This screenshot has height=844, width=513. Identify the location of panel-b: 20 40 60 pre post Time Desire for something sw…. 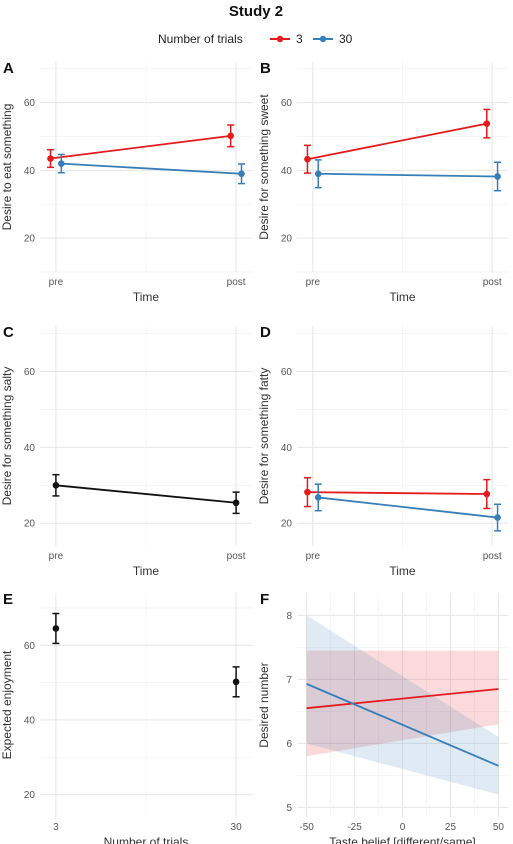
(382, 182).